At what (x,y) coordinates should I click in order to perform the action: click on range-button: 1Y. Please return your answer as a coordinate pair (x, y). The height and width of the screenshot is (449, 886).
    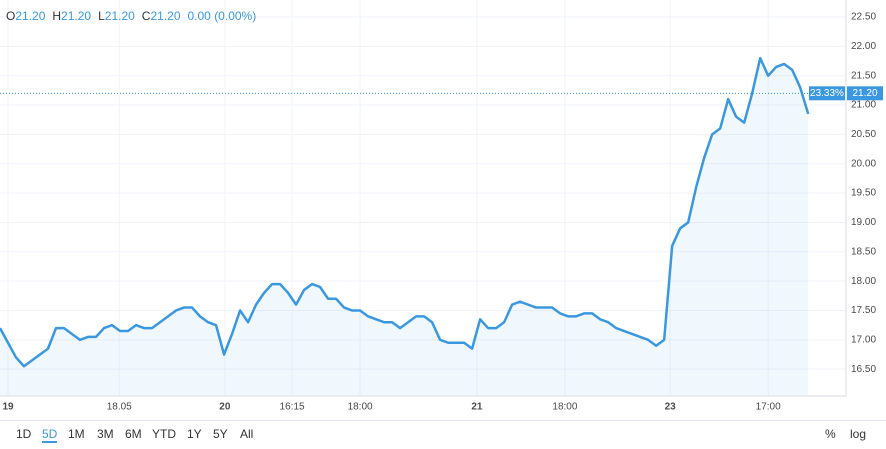
    Looking at the image, I should click on (194, 434).